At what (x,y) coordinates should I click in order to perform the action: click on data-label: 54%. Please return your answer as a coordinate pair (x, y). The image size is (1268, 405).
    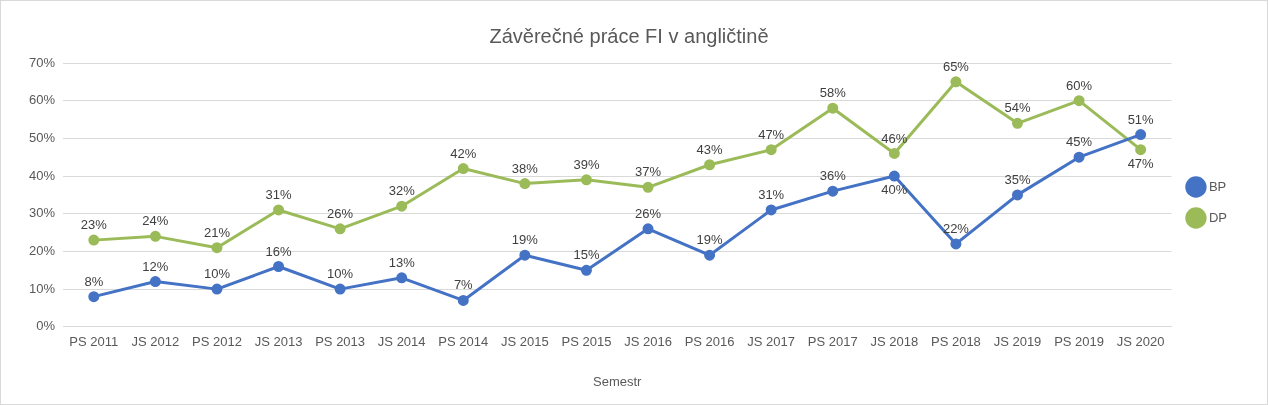
    Looking at the image, I should click on (1017, 108).